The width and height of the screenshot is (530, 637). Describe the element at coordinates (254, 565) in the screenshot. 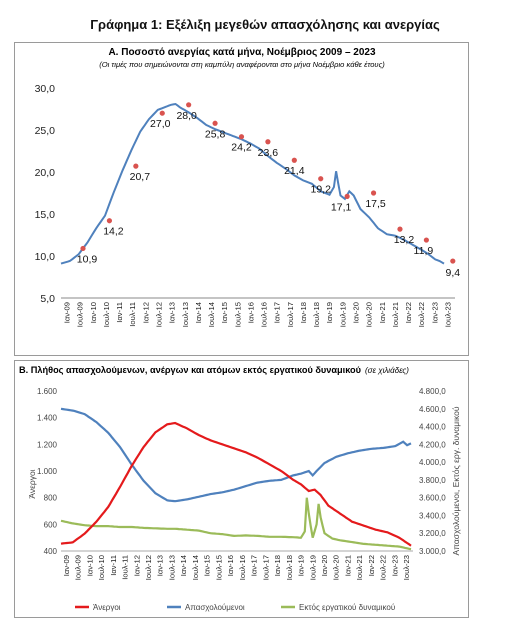

I see `chart-b-x-tick-label: Ιαν-17` at that location.